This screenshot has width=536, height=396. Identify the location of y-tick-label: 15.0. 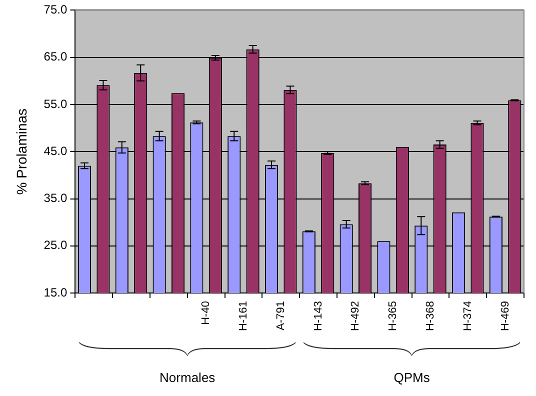
(56, 292).